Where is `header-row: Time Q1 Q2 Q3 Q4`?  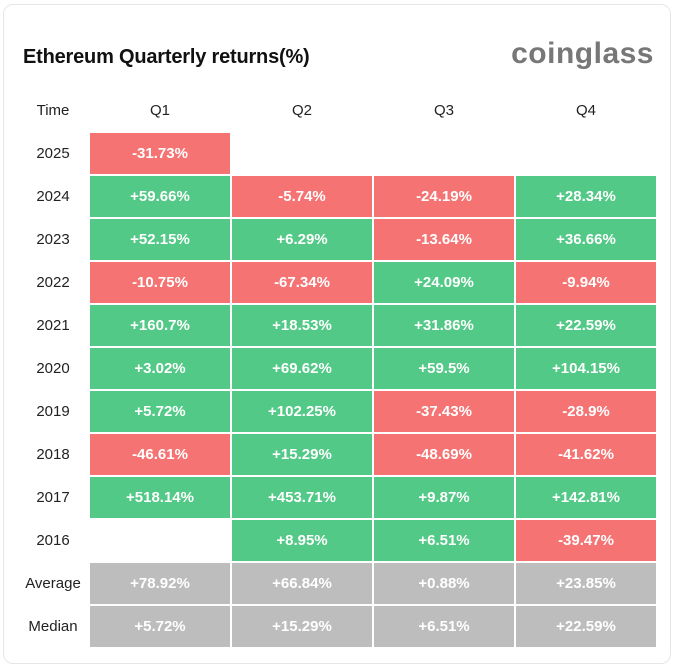 header-row: Time Q1 Q2 Q3 Q4 is located at coordinates (337, 110).